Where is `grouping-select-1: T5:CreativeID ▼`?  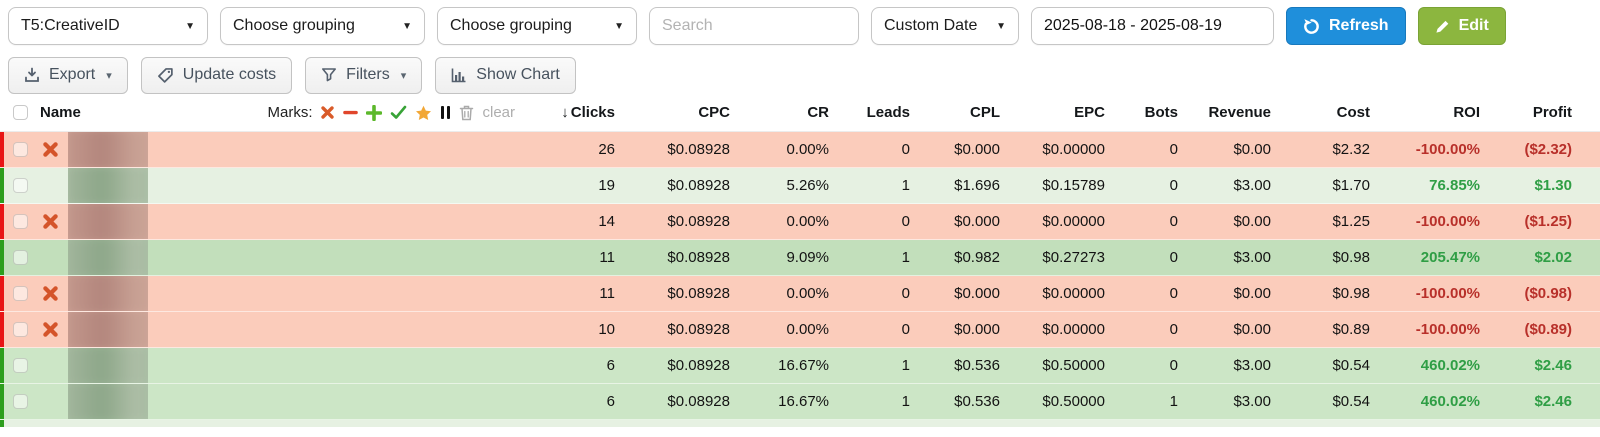 grouping-select-1: T5:CreativeID ▼ is located at coordinates (108, 26).